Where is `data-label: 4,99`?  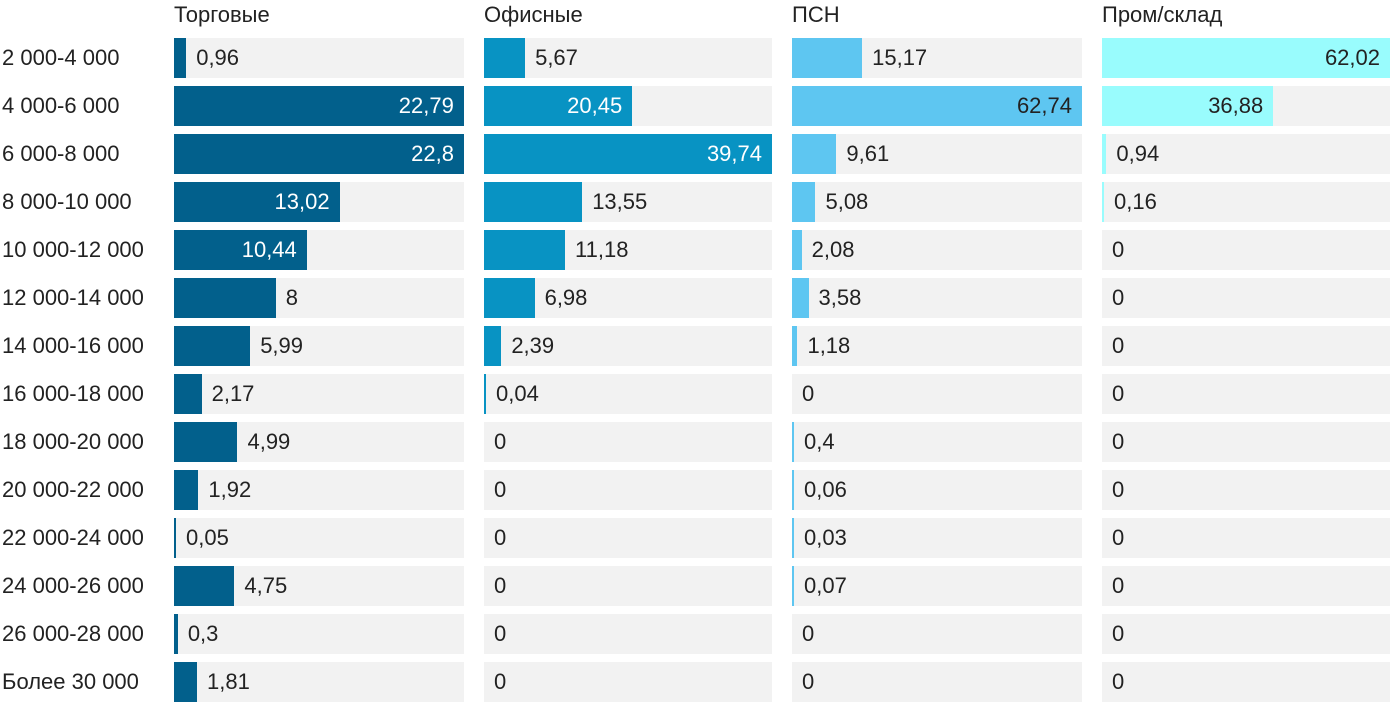 data-label: 4,99 is located at coordinates (269, 441).